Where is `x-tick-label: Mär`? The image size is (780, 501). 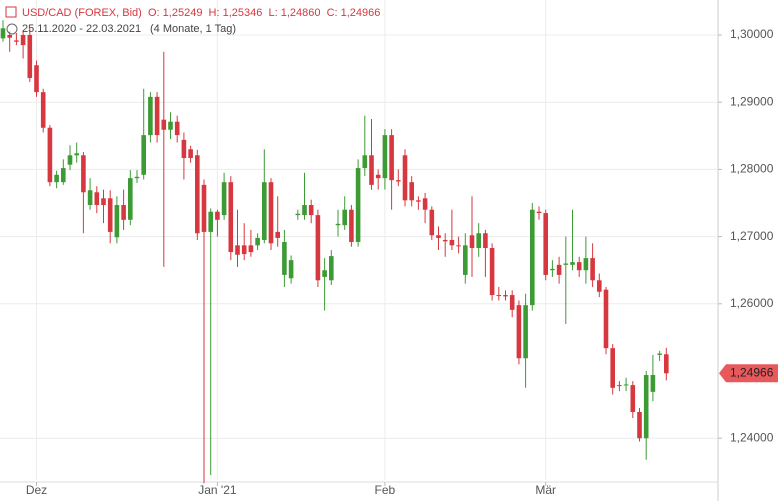
x-tick-label: Mär is located at coordinates (545, 490).